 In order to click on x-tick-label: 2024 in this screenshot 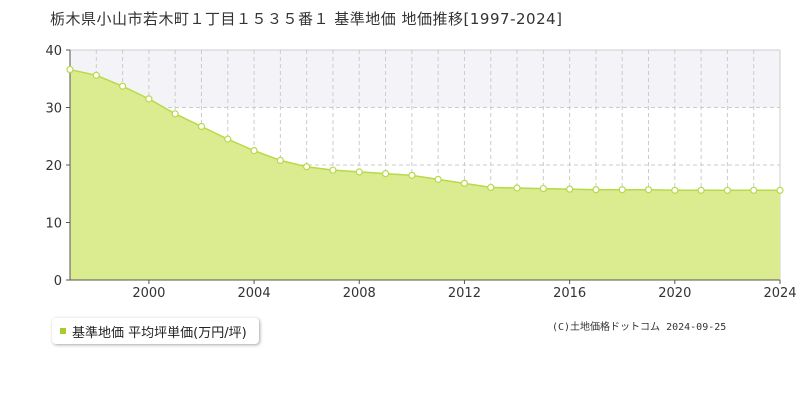, I will do `click(779, 293)`.